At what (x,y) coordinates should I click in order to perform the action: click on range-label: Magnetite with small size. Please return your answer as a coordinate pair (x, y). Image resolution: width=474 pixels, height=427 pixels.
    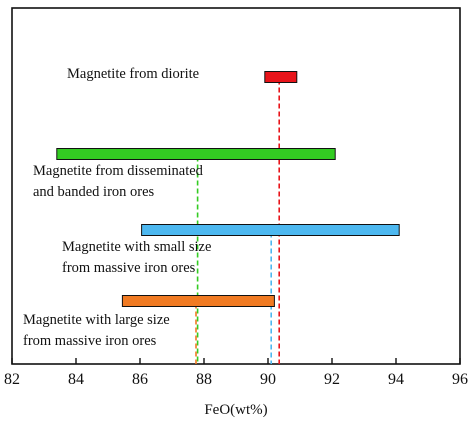
    Looking at the image, I should click on (136, 247).